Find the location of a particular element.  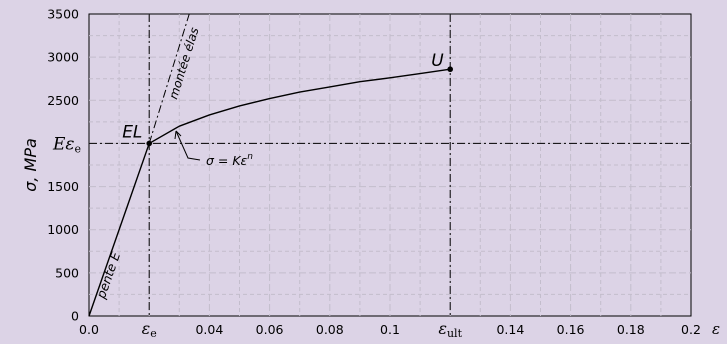

x-tick-label: 0.1 is located at coordinates (390, 329).